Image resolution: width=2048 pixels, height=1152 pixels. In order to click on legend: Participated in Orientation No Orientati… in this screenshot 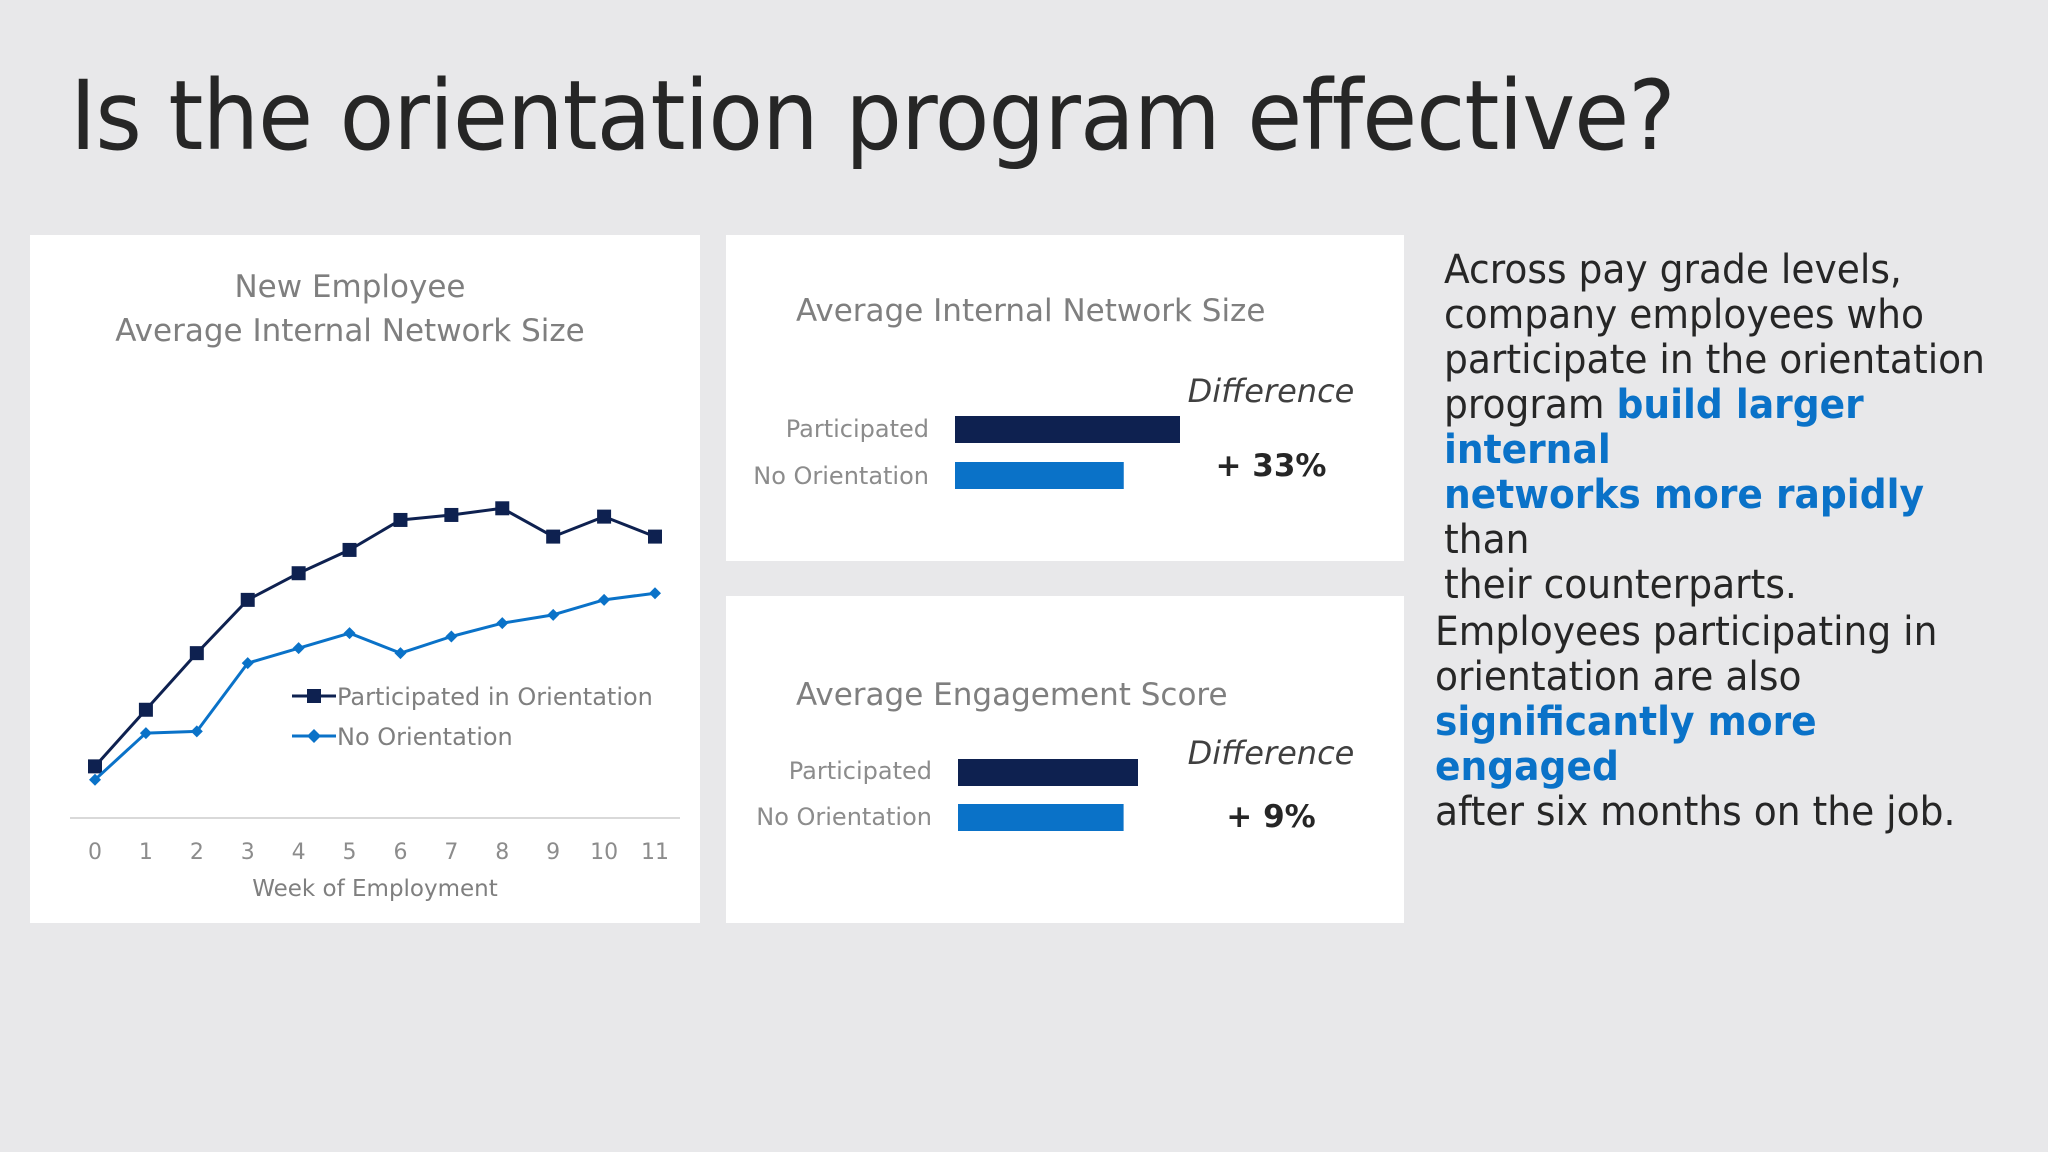, I will do `click(472, 717)`.